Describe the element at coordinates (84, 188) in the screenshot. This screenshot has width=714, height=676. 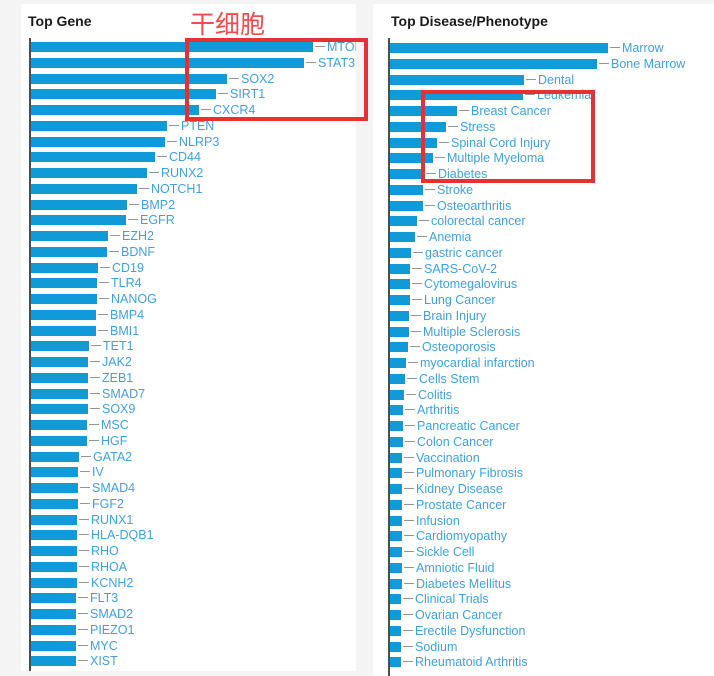
I see `bar-notch1` at that location.